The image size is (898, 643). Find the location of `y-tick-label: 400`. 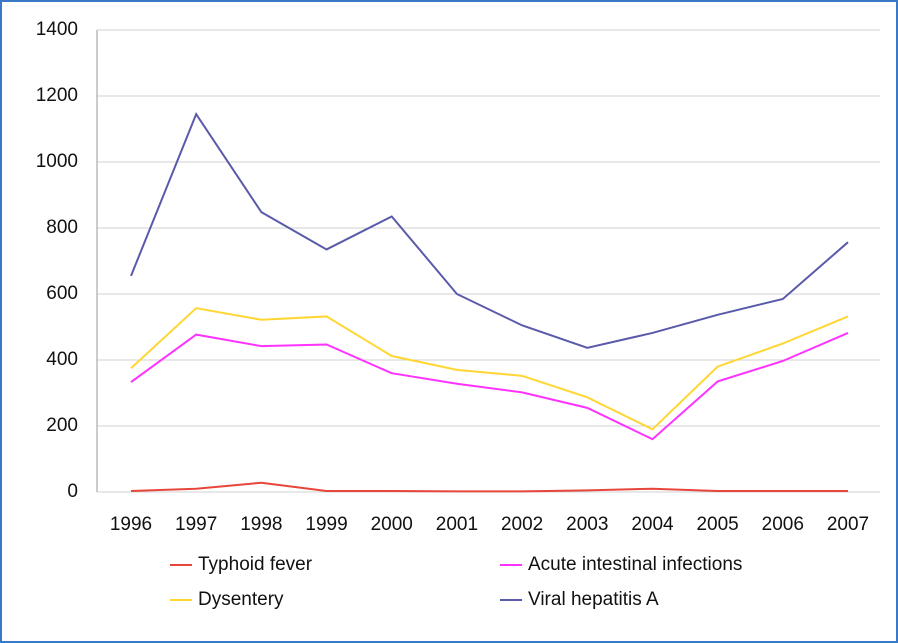

y-tick-label: 400 is located at coordinates (62, 359).